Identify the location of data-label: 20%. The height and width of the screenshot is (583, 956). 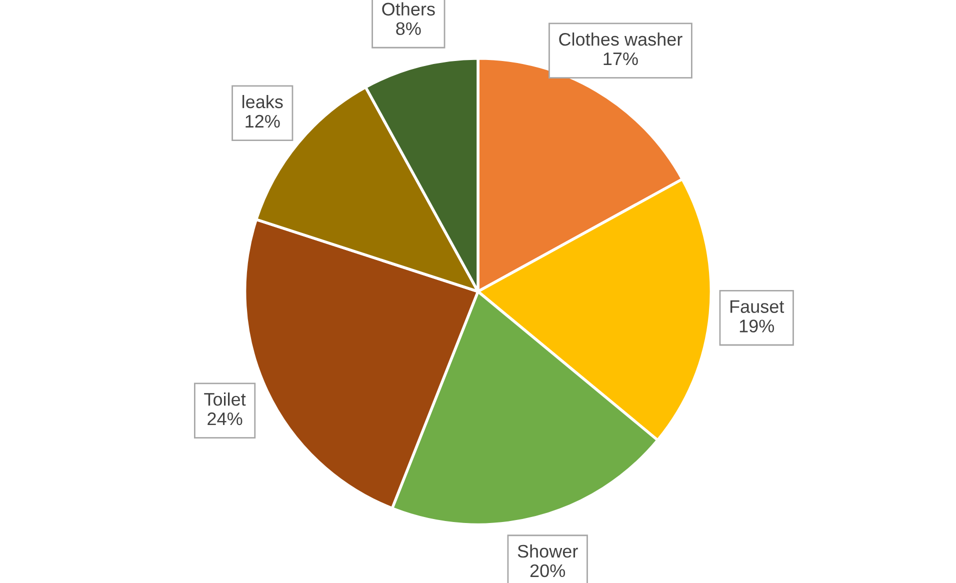
(548, 571).